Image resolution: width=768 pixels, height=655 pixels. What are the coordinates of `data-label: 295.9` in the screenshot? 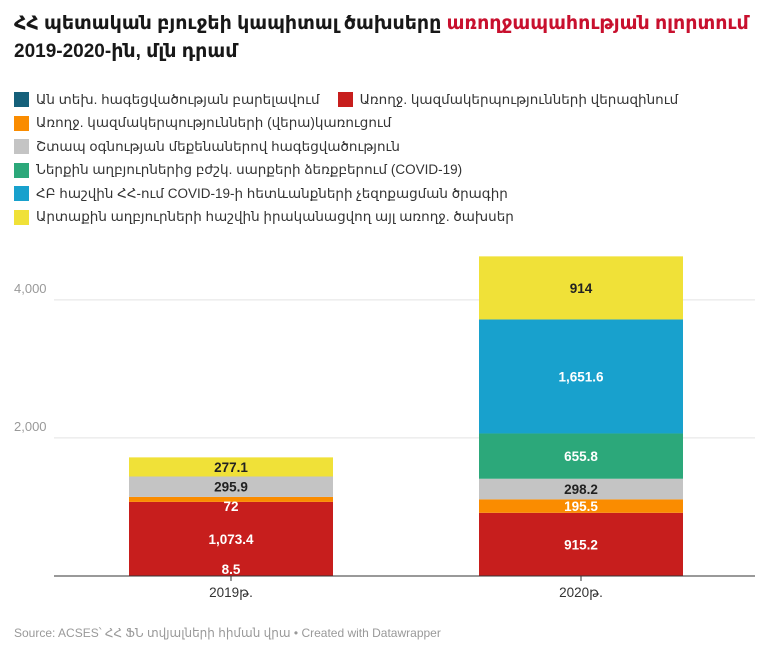 It's located at (231, 487).